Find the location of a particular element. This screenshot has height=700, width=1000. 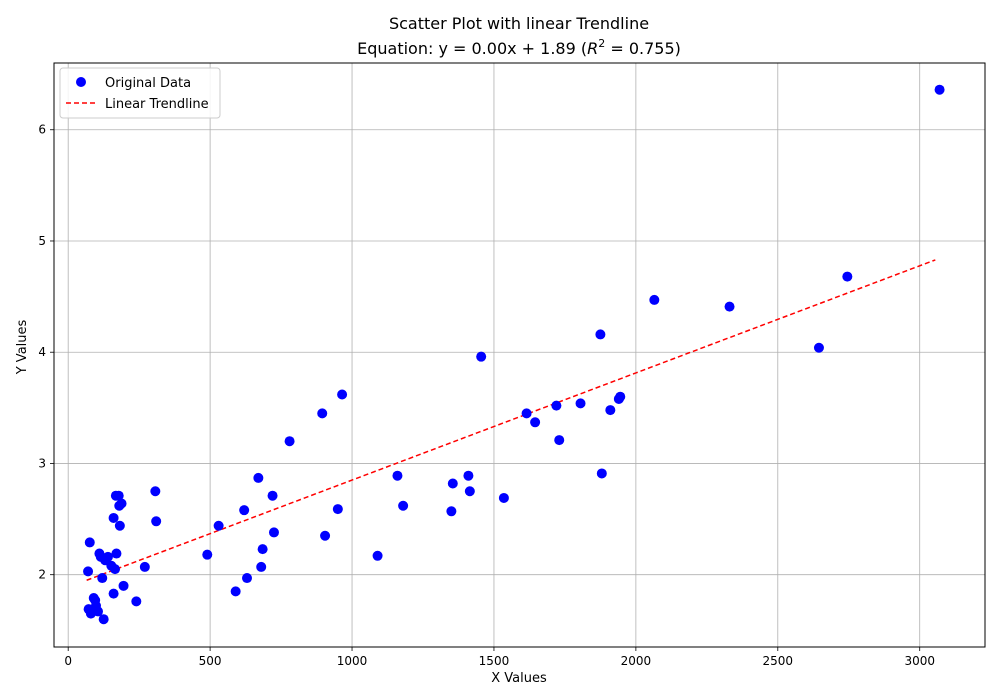

x-tick-label: 0 is located at coordinates (68, 661).